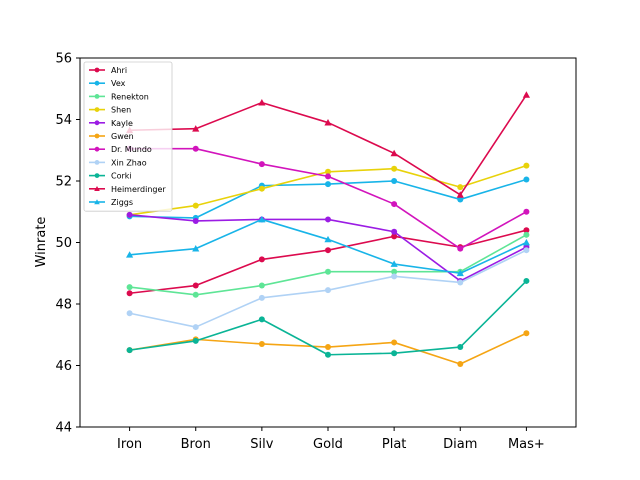 Image resolution: width=640 pixels, height=480 pixels. What do you see at coordinates (129, 444) in the screenshot?
I see `x-tick-label: Iron` at bounding box center [129, 444].